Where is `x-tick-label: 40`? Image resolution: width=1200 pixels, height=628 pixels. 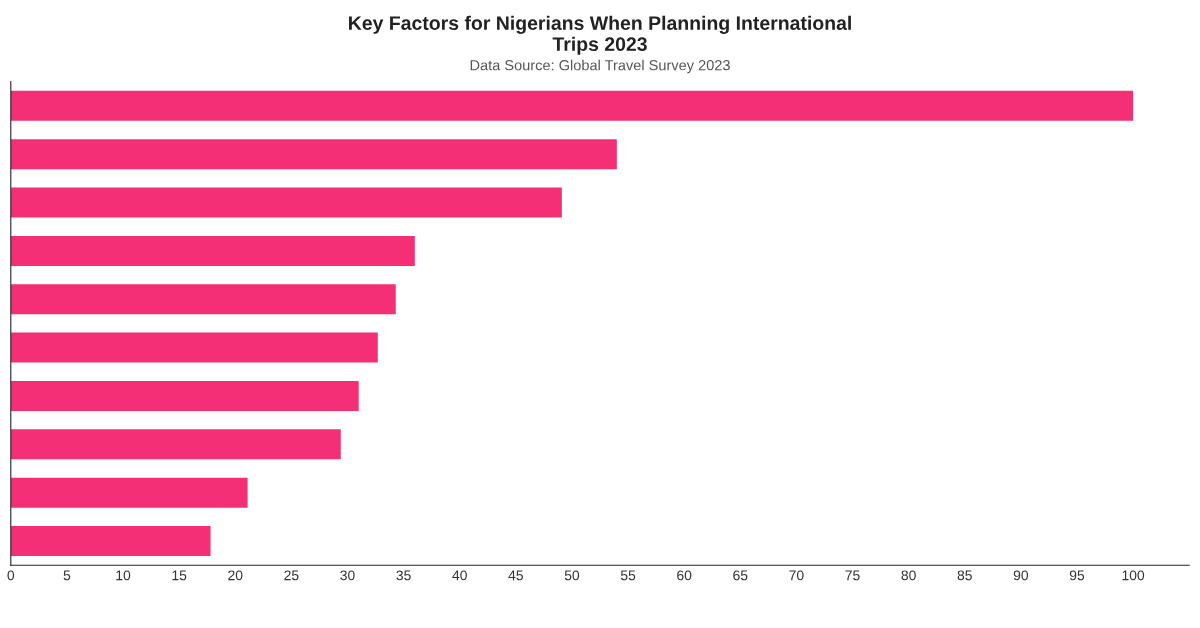 x-tick-label: 40 is located at coordinates (459, 575).